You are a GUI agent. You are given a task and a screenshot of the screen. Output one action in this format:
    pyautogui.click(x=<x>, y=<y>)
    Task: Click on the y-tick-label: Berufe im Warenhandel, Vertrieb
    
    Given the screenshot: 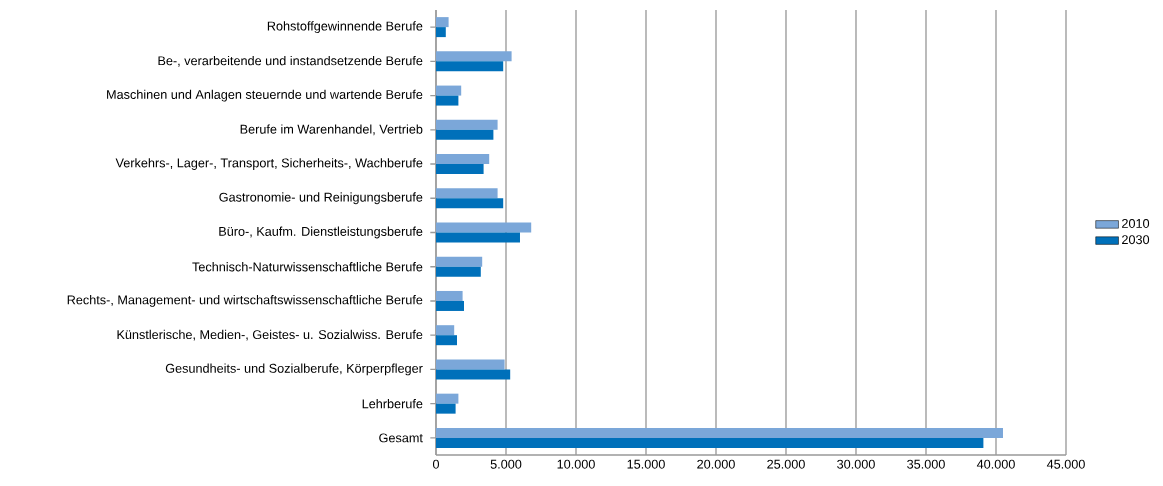 What is the action you would take?
    pyautogui.click(x=331, y=130)
    